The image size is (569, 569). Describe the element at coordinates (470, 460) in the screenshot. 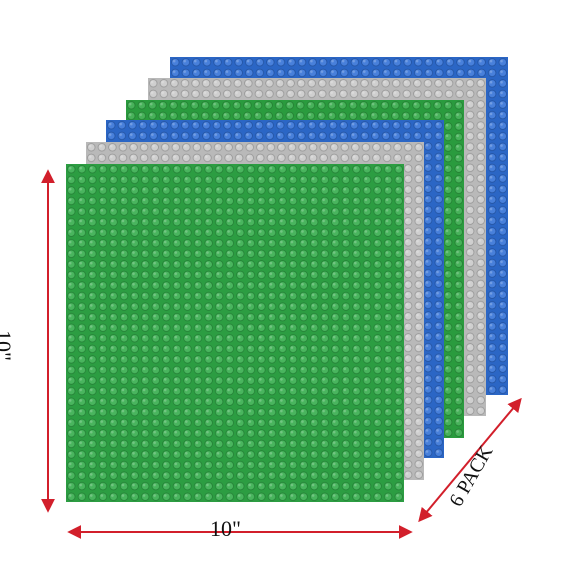

I see `pack-depth-arrow` at that location.